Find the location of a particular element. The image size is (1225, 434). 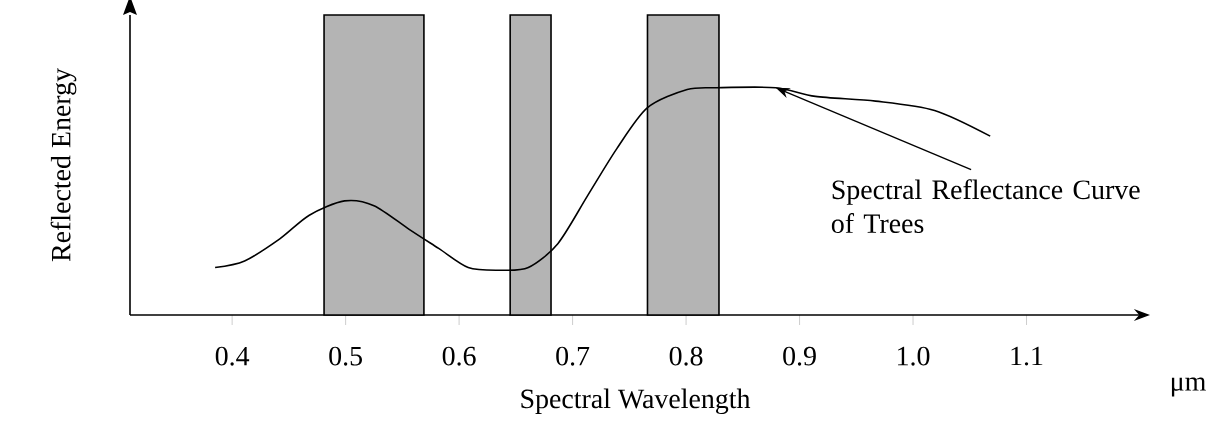

x-tick-label: 1.0 is located at coordinates (914, 356).